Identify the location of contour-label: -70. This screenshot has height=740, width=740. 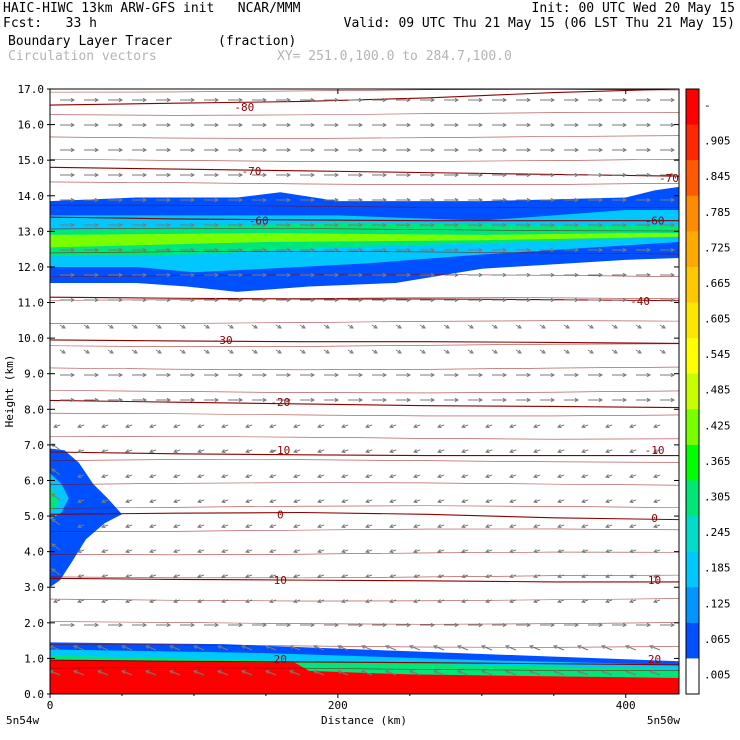
(669, 178).